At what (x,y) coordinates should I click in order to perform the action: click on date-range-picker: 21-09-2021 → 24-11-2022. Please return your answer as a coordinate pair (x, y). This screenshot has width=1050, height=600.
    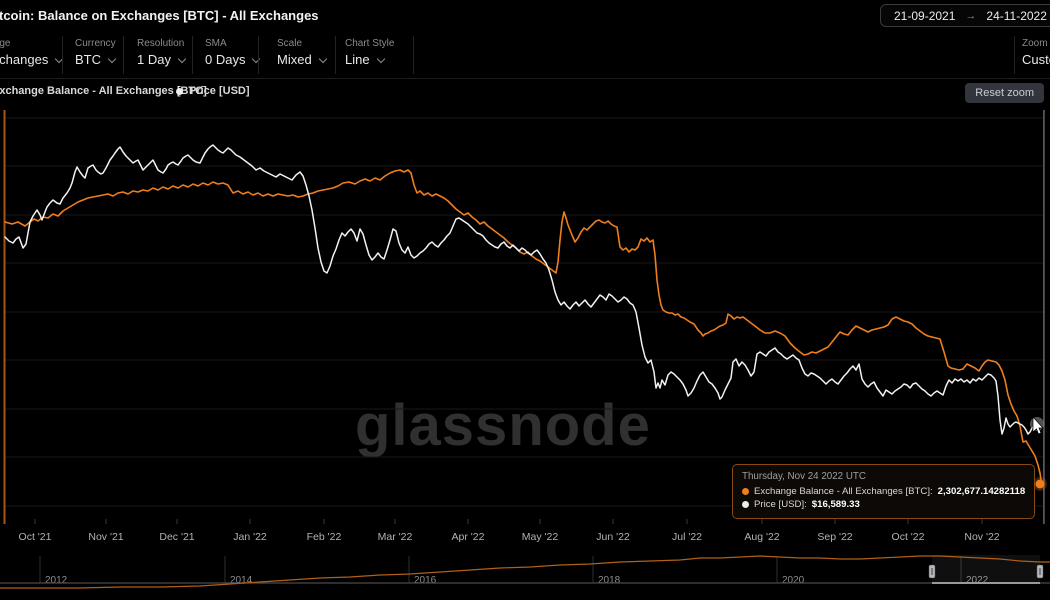
    Looking at the image, I should click on (965, 15).